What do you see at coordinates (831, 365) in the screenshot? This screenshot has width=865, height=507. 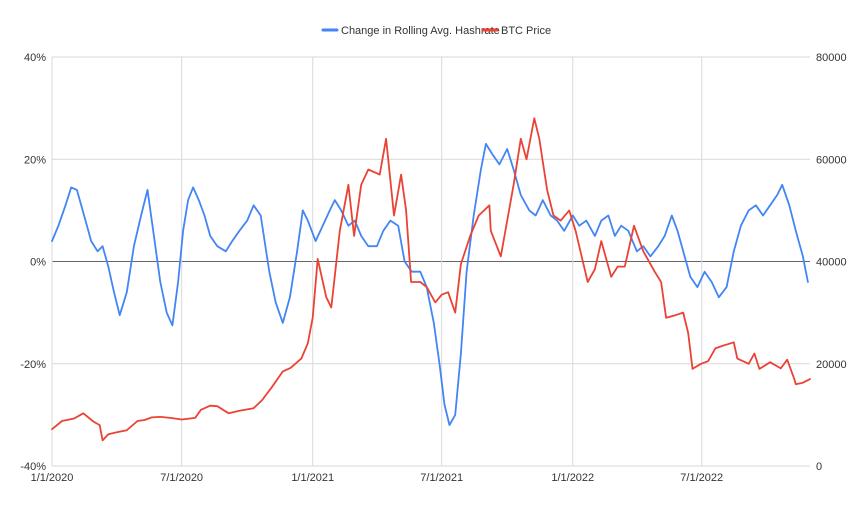 I see `y-right-tick-label: 20000` at bounding box center [831, 365].